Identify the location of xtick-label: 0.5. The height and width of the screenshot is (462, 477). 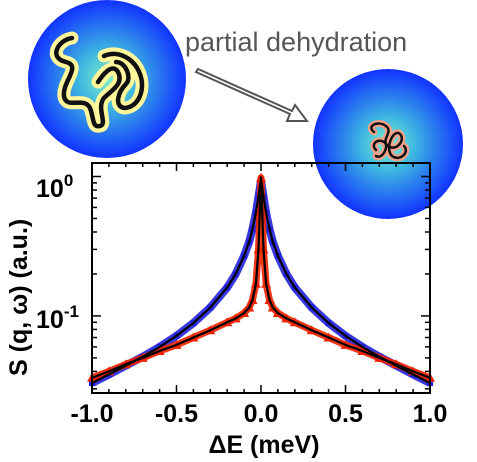
(345, 414).